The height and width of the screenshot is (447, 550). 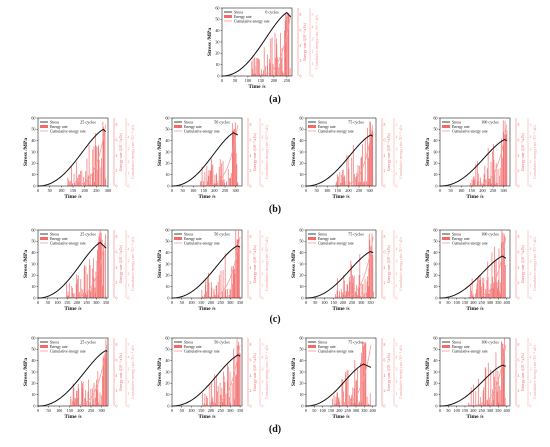 I want to click on y-tick-label: 40, so click(x=301, y=360).